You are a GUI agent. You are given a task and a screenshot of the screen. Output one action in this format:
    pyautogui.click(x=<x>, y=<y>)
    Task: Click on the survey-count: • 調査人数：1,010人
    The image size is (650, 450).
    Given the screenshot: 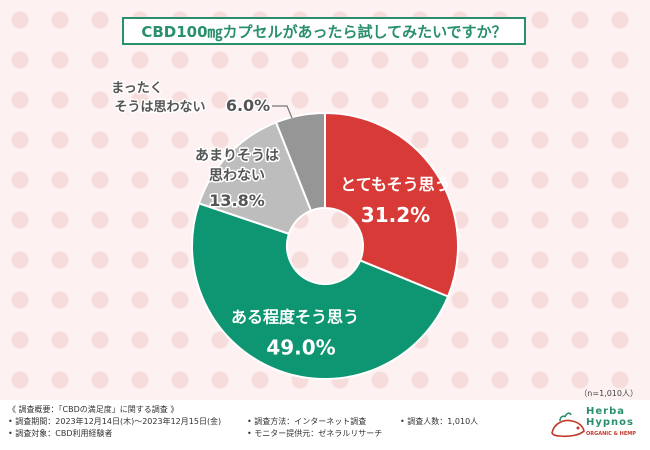 What is the action you would take?
    pyautogui.click(x=439, y=421)
    